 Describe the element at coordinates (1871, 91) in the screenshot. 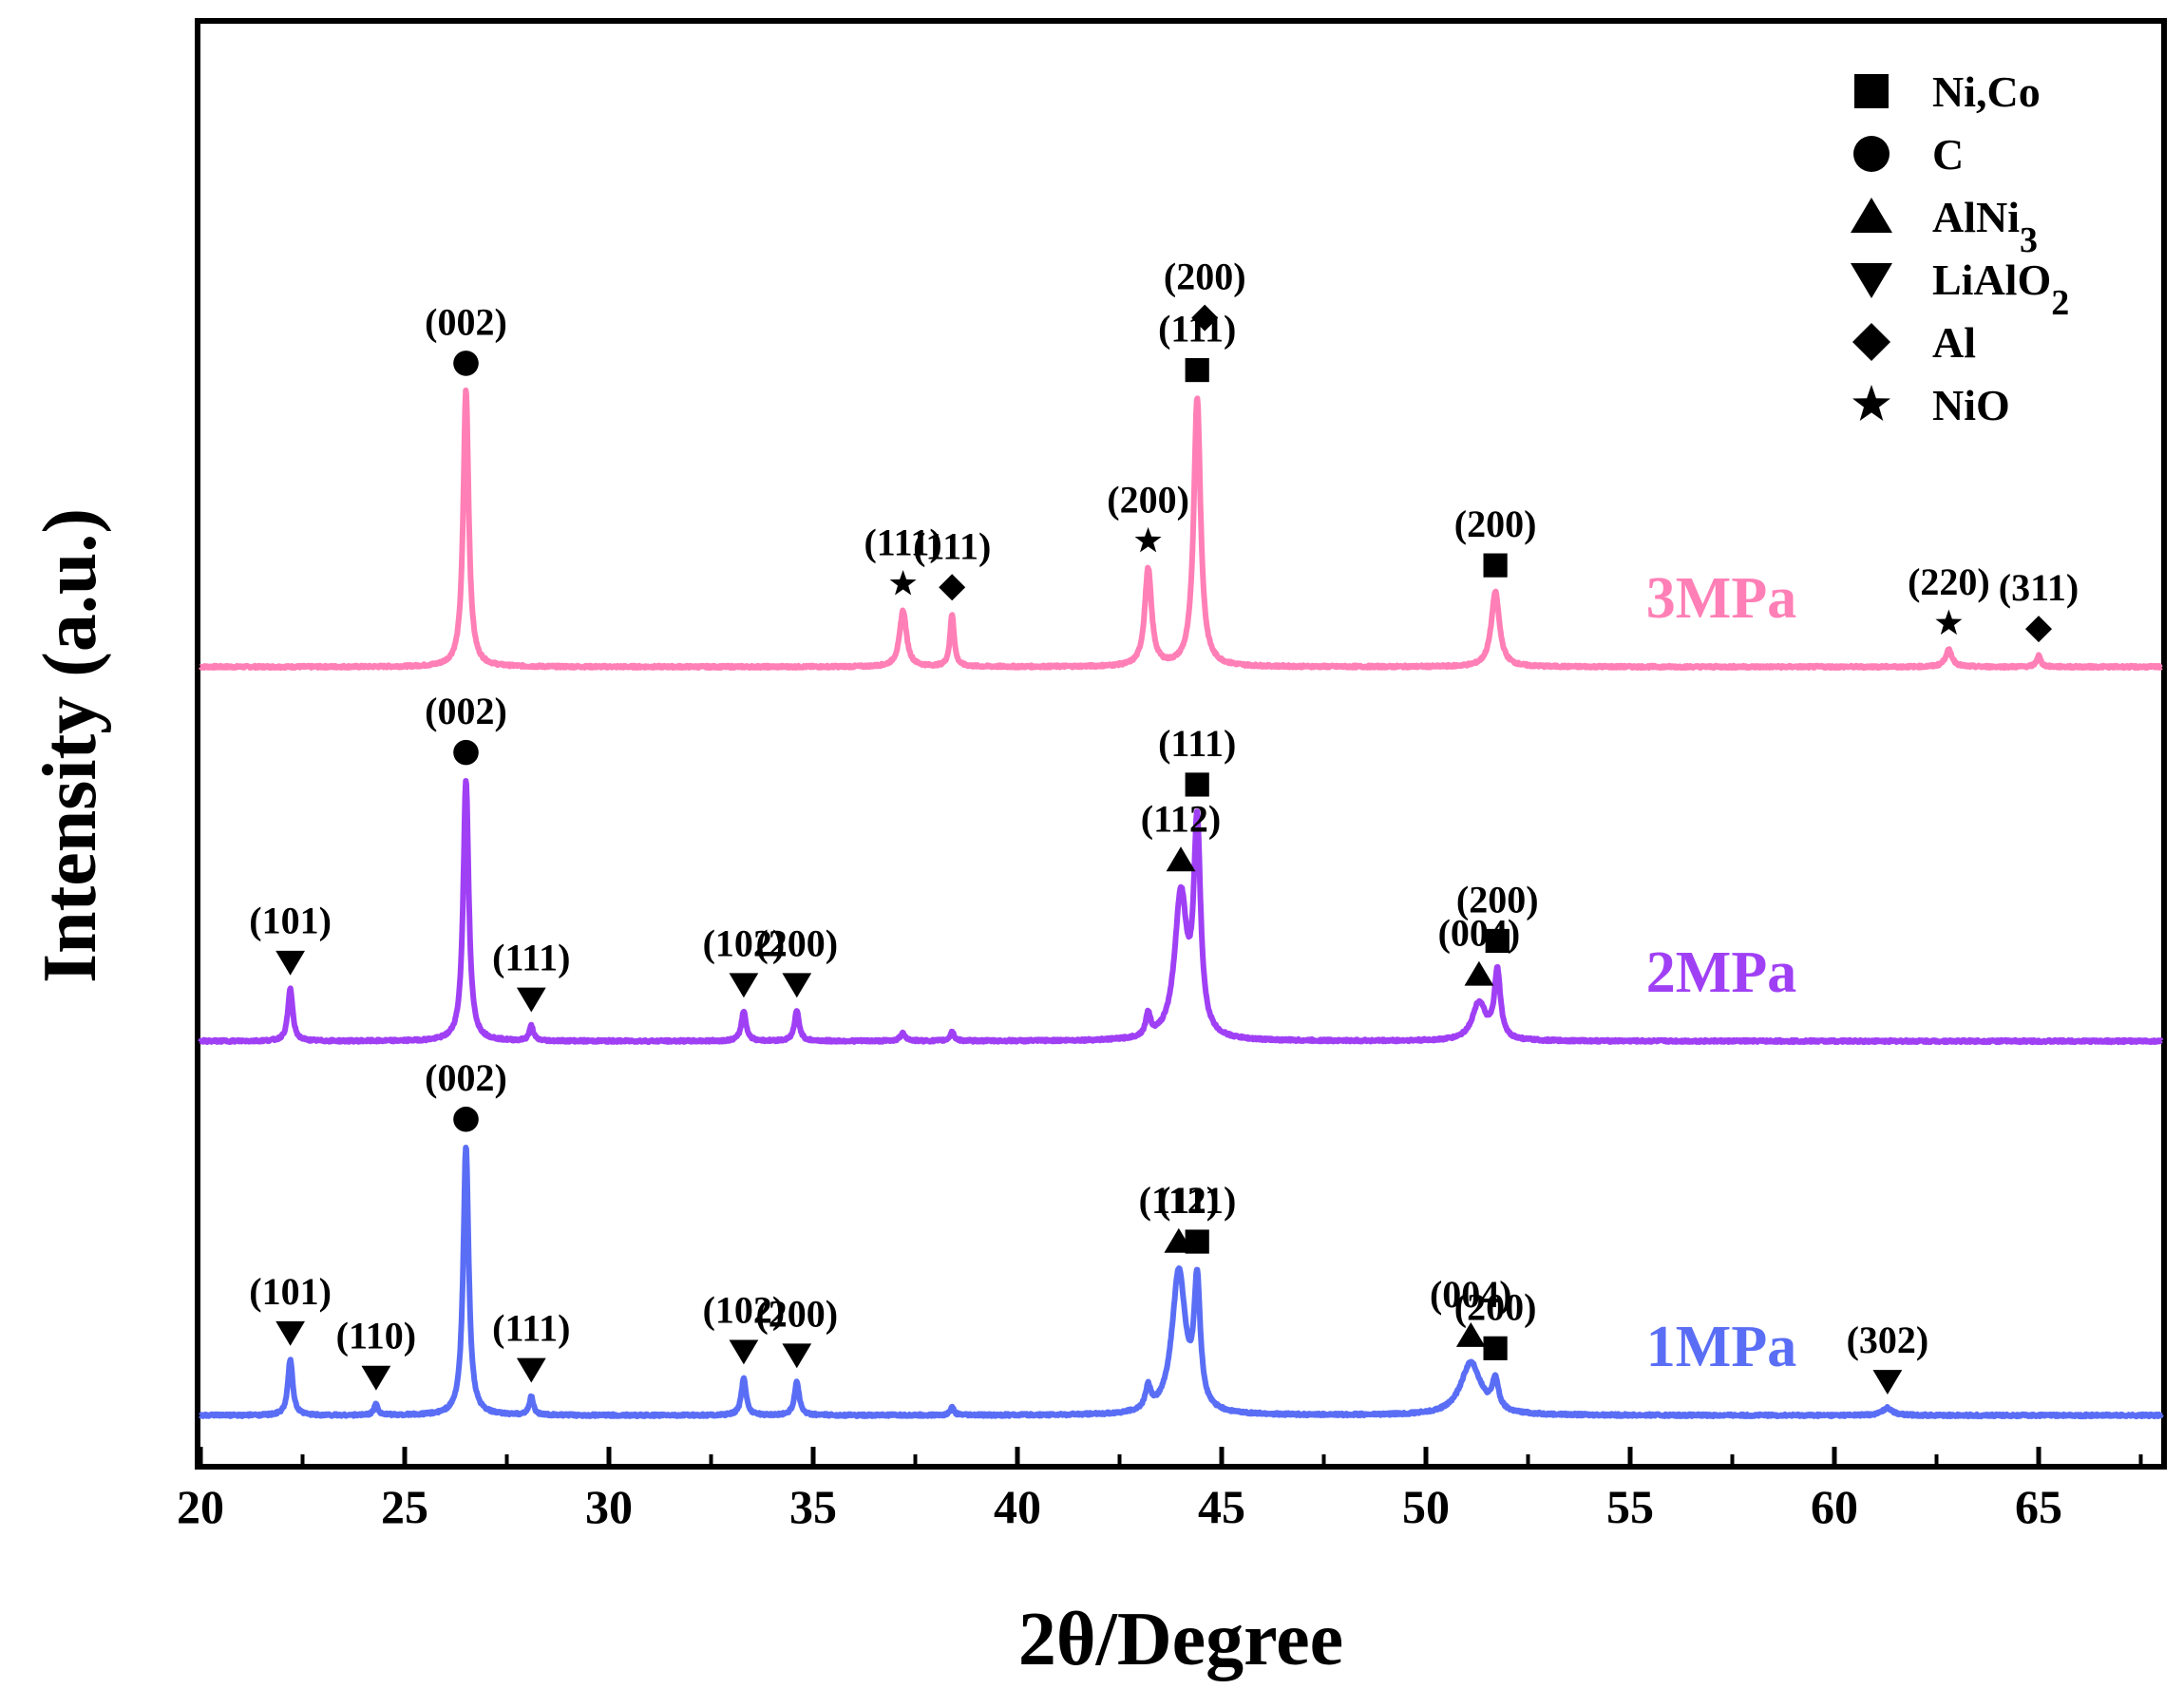

I see `legend-marker-square` at that location.